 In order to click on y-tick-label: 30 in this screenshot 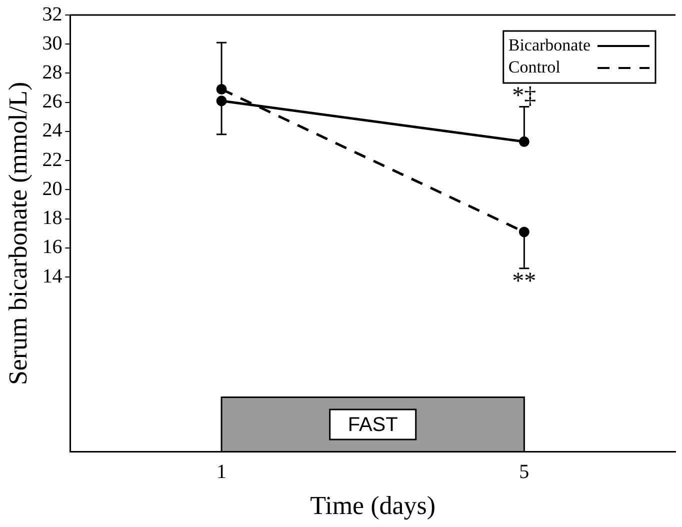, I will do `click(52, 43)`.